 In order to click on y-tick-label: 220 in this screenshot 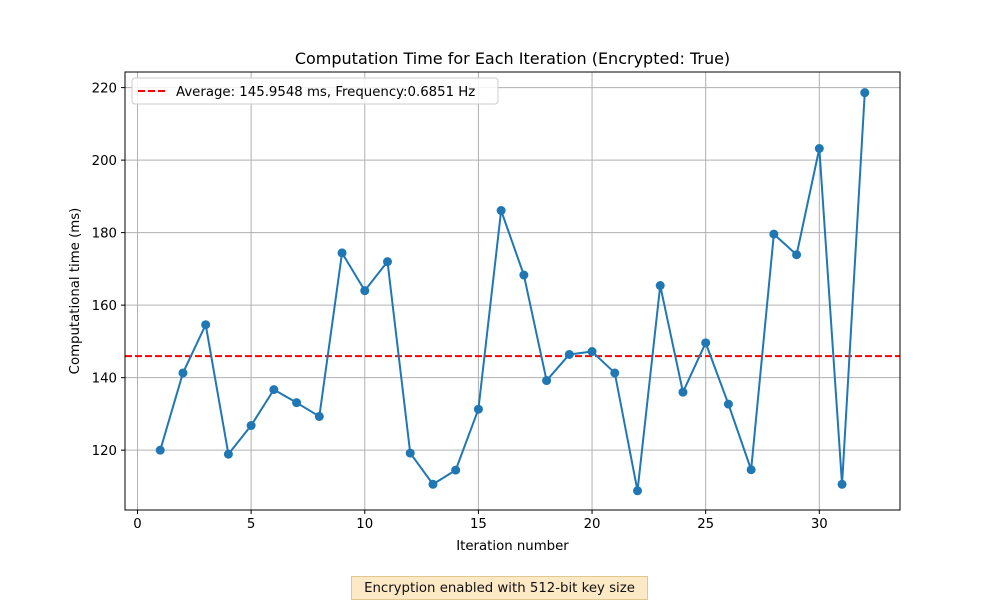, I will do `click(104, 89)`.